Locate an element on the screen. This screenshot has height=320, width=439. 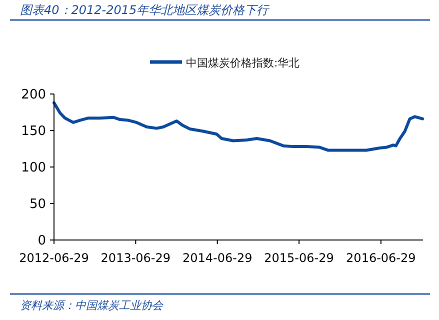
y-tick-label: 200 is located at coordinates (33, 95).